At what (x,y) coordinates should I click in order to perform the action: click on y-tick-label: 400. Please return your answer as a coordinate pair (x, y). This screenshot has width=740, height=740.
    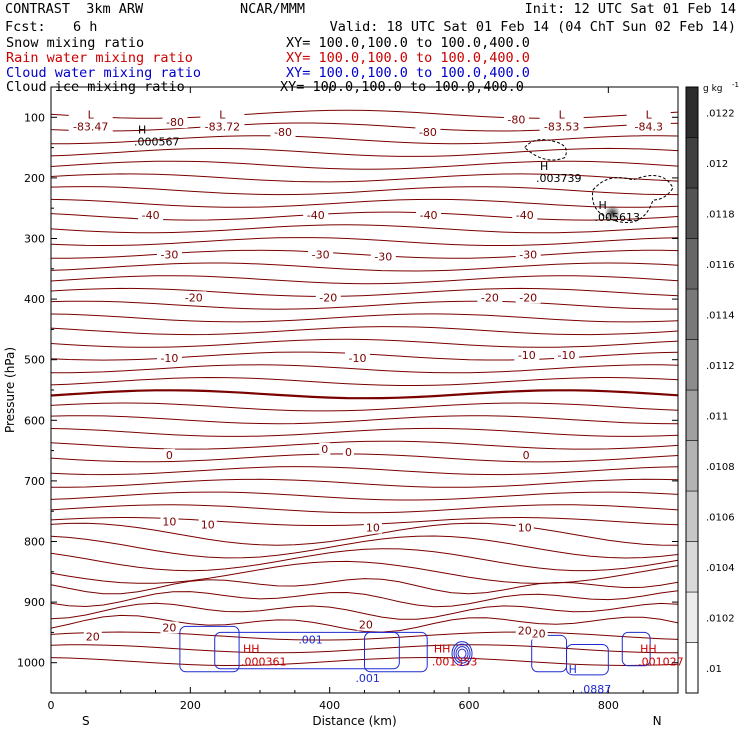
    Looking at the image, I should click on (34, 299).